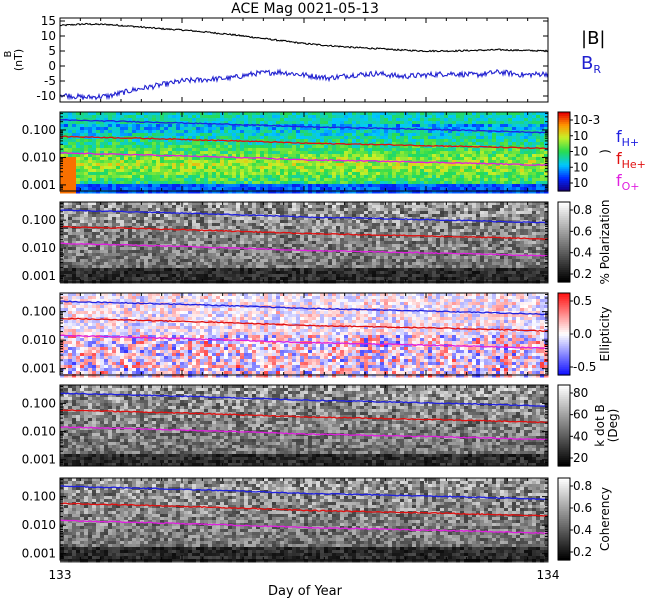 Image resolution: width=650 pixels, height=600 pixels. What do you see at coordinates (48, 21) in the screenshot?
I see `y-tick-label: 15` at bounding box center [48, 21].